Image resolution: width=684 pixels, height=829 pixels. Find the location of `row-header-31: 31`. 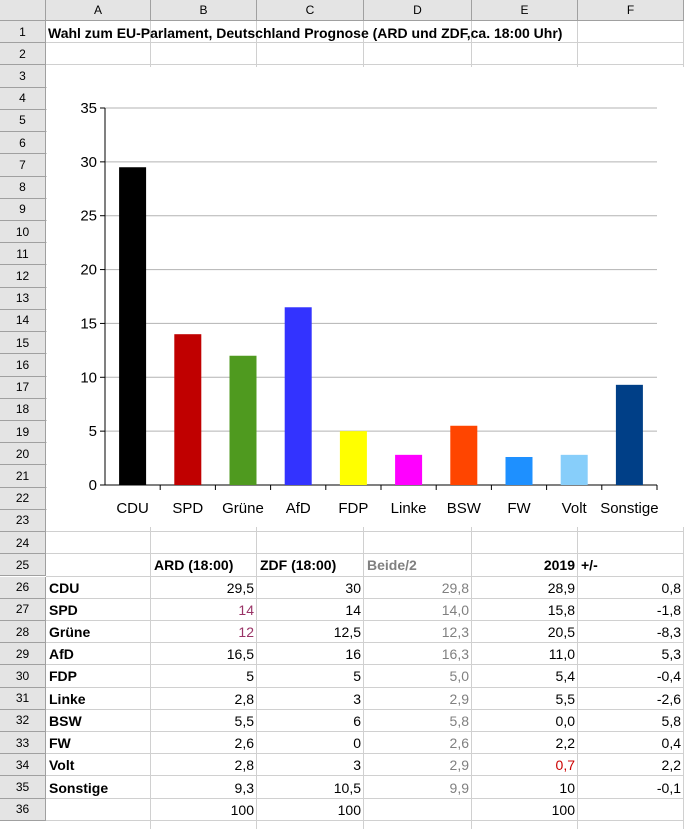

row-header-31: 31 is located at coordinates (23, 698).